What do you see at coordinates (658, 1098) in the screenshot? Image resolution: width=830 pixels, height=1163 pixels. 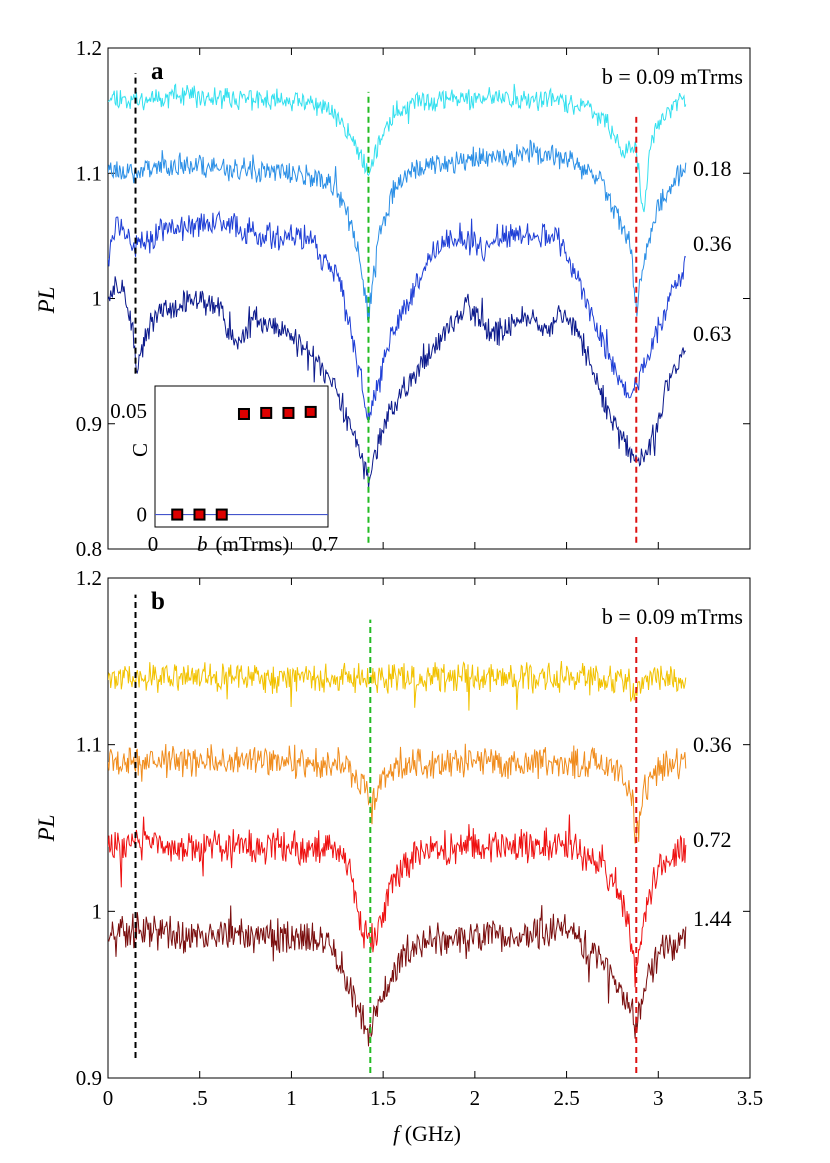 I see `x-tick-label: 3` at bounding box center [658, 1098].